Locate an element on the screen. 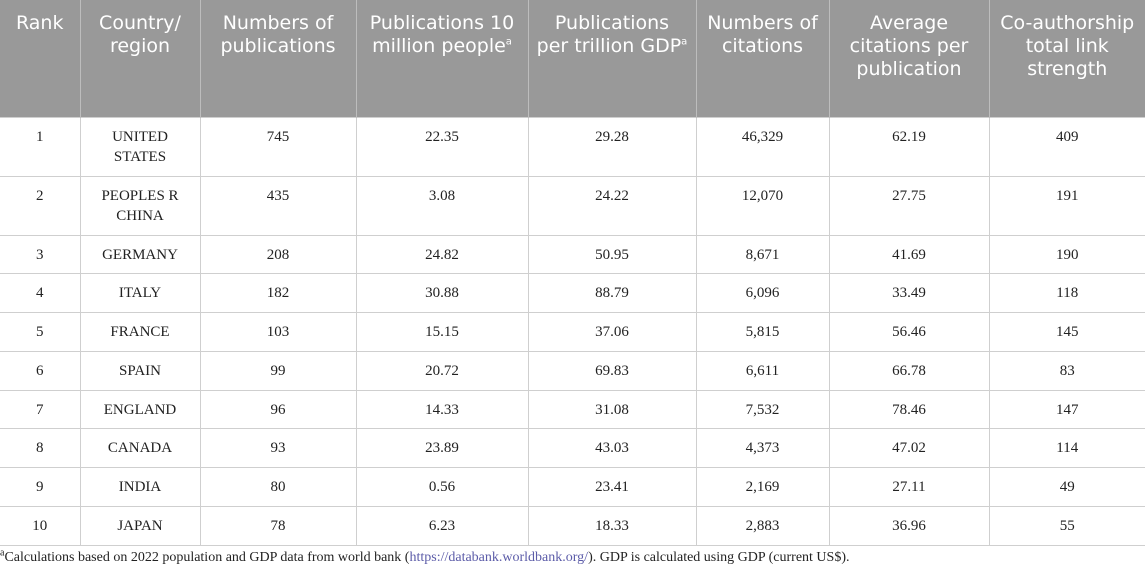  table-cell: 6,096 is located at coordinates (762, 293).